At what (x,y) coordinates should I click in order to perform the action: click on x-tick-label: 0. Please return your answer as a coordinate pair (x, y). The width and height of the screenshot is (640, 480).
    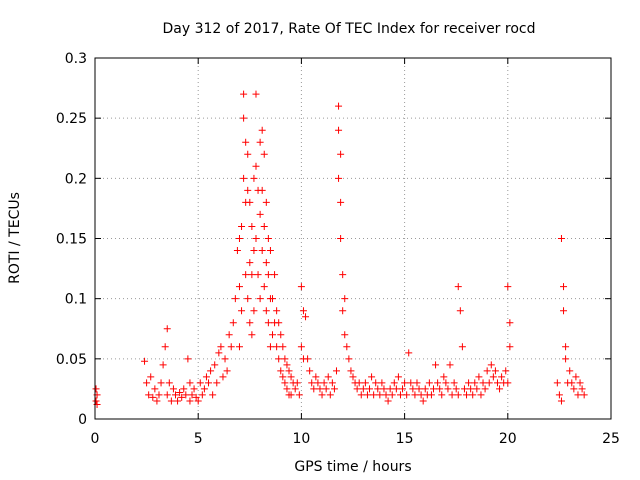
    Looking at the image, I should click on (95, 439).